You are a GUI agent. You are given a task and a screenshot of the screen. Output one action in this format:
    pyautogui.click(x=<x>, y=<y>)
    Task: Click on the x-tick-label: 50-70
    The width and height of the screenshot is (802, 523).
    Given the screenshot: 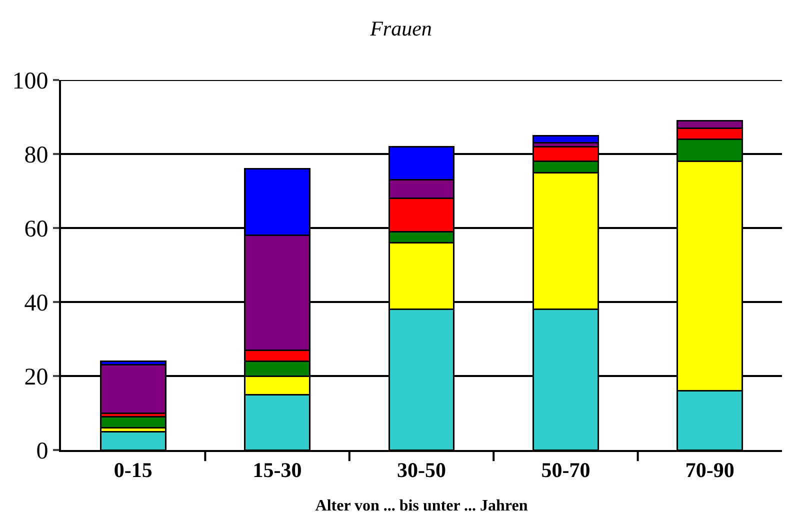 What is the action you would take?
    pyautogui.click(x=565, y=470)
    